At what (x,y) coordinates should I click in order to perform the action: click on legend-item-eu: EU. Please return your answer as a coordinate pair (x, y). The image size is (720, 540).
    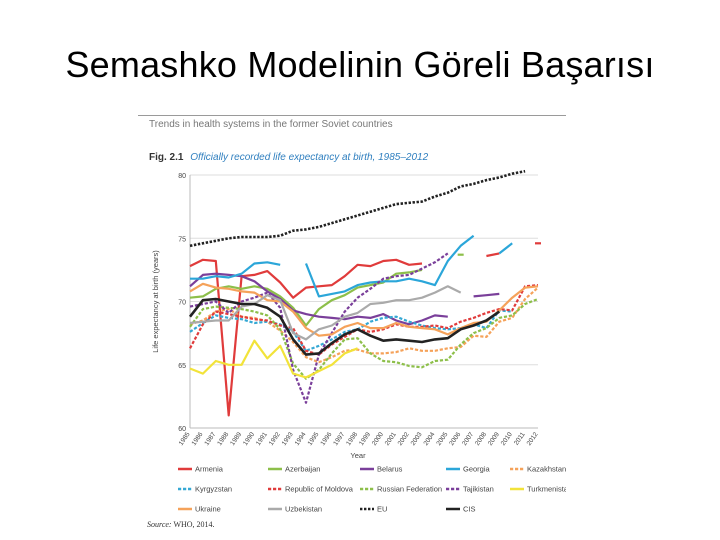
    Looking at the image, I should click on (373, 509).